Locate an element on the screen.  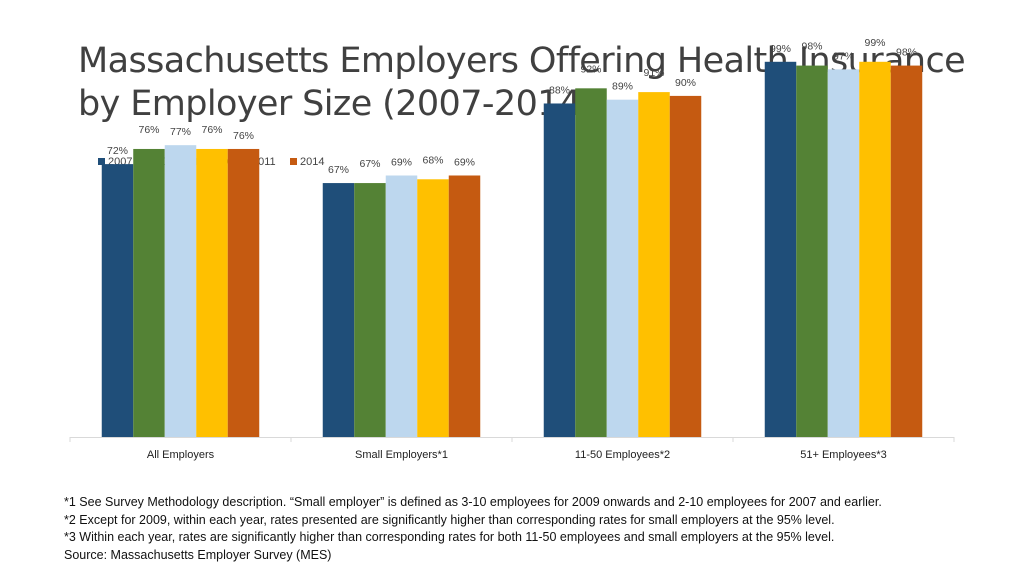
data-label-2009-2: 92% is located at coordinates (590, 69).